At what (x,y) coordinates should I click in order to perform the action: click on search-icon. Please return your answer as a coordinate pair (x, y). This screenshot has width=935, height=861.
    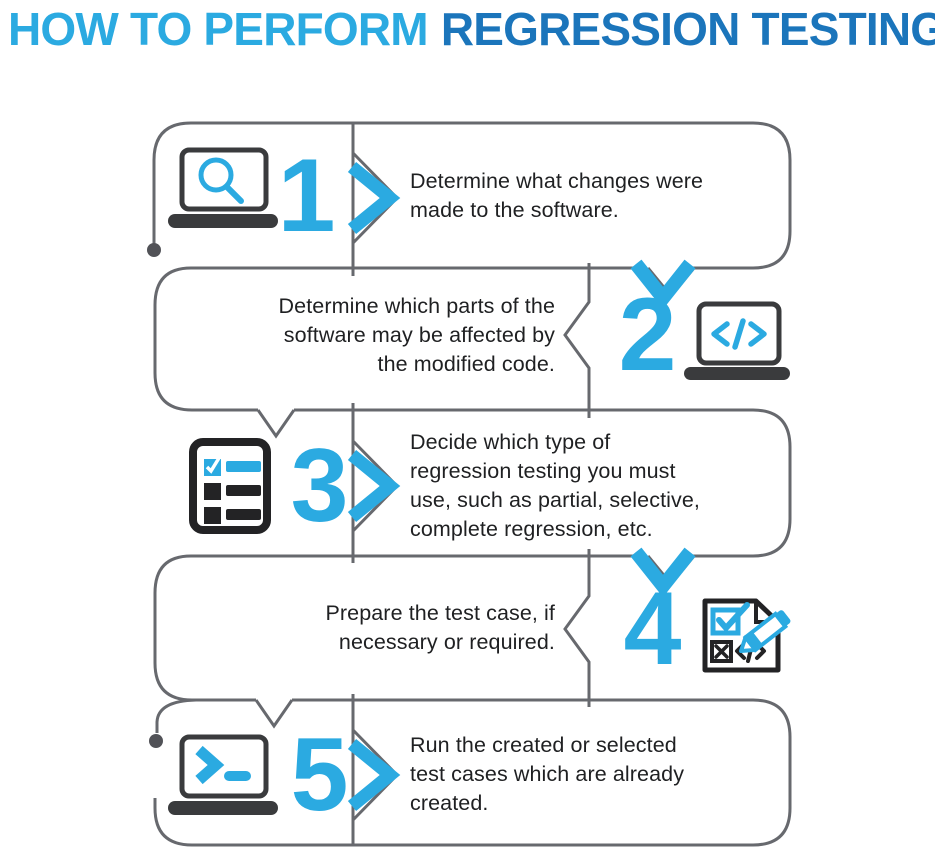
    Looking at the image, I should click on (216, 175).